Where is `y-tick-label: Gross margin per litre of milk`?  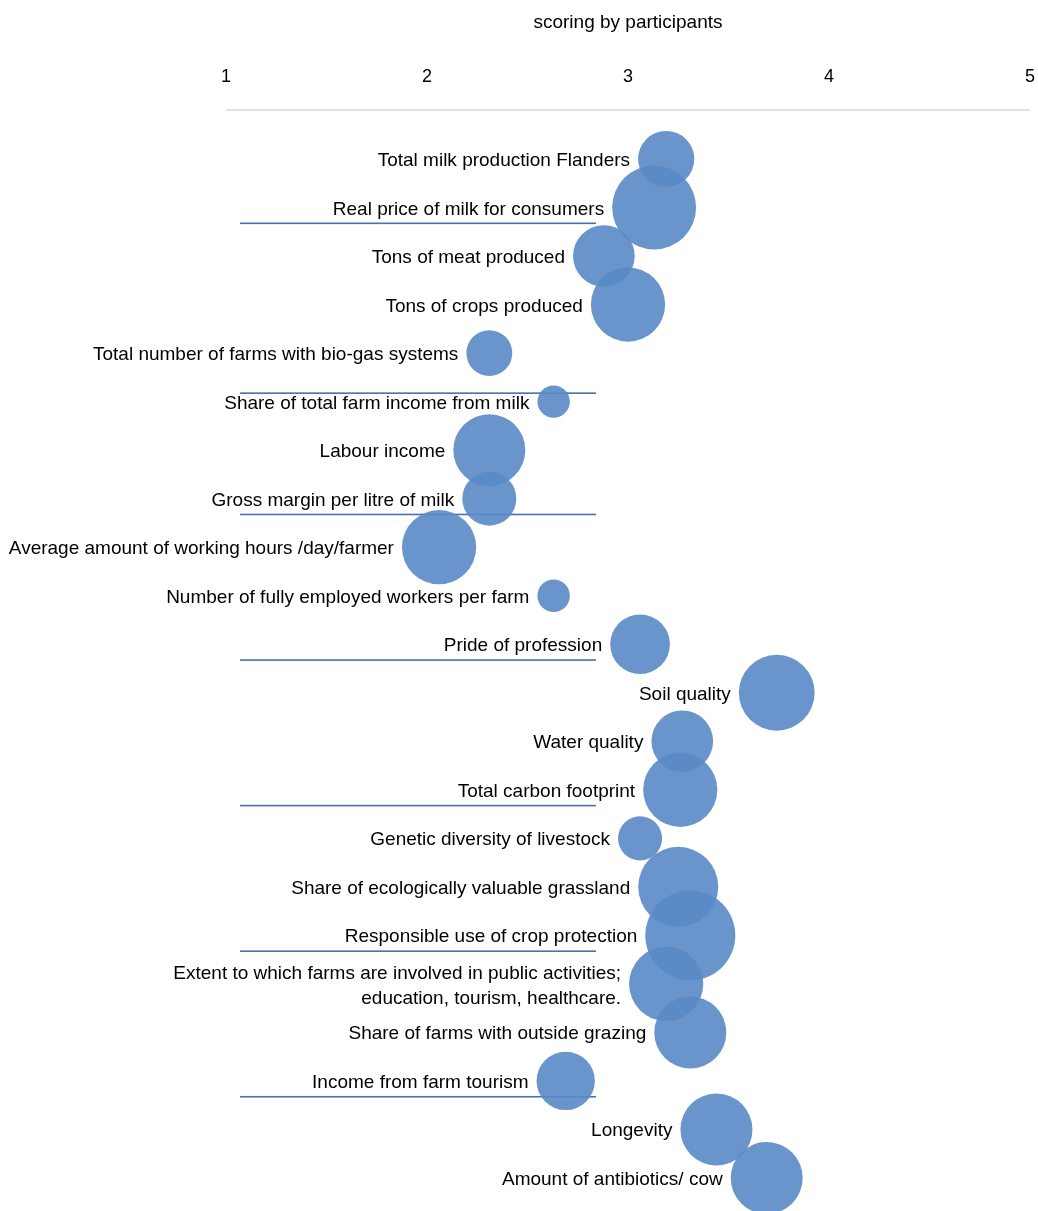
y-tick-label: Gross margin per litre of milk is located at coordinates (333, 499).